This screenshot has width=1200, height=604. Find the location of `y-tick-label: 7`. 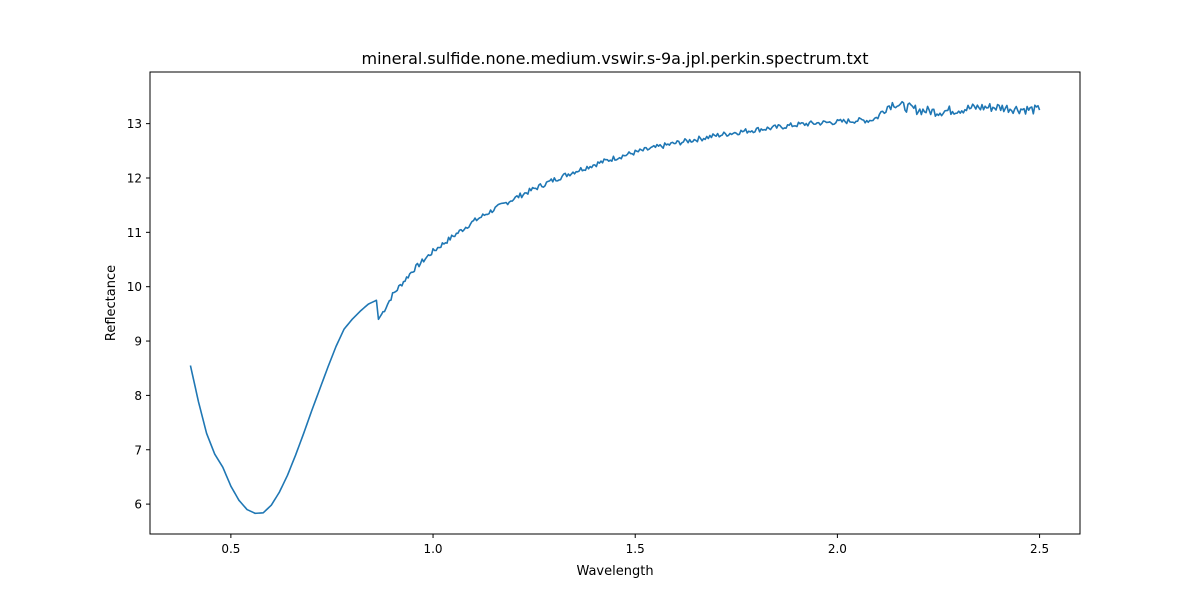

y-tick-label: 7 is located at coordinates (138, 450).